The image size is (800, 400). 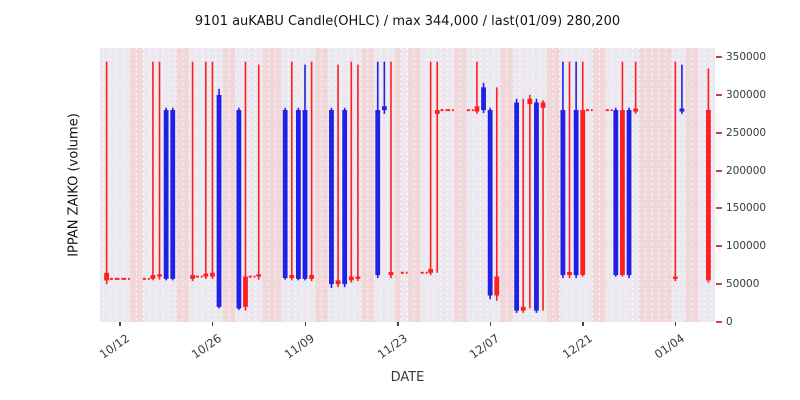 I want to click on x-axis-ticks: 10/12 10/26 11/09 11/23 12/07 12/21 01/04, so click(x=405, y=352).